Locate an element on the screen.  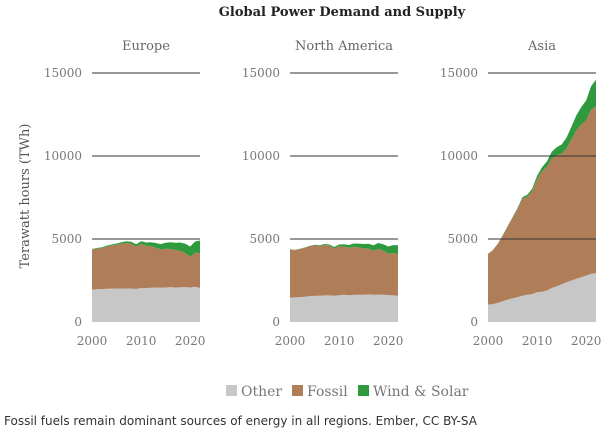
legend-item: Other is located at coordinates (254, 392).